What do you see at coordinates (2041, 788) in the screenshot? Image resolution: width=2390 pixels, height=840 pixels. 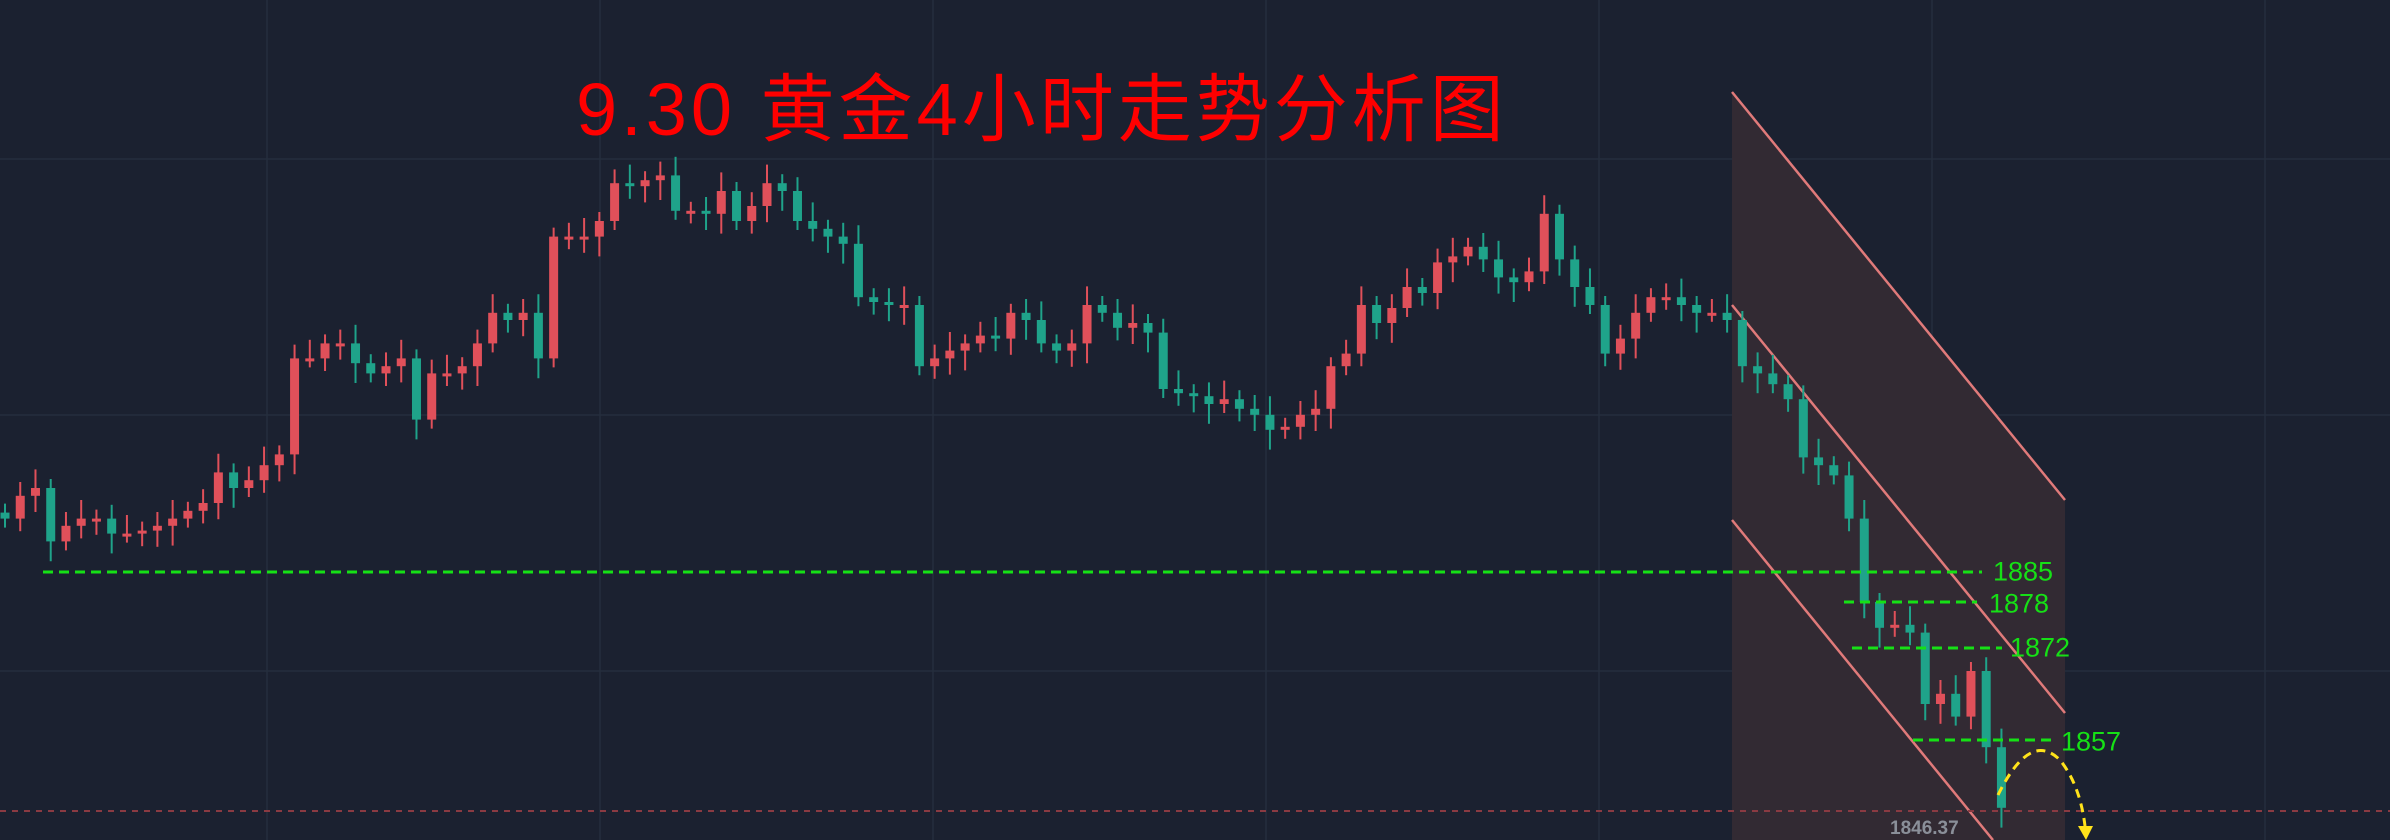 I see `forecast-arrow-path` at bounding box center [2041, 788].